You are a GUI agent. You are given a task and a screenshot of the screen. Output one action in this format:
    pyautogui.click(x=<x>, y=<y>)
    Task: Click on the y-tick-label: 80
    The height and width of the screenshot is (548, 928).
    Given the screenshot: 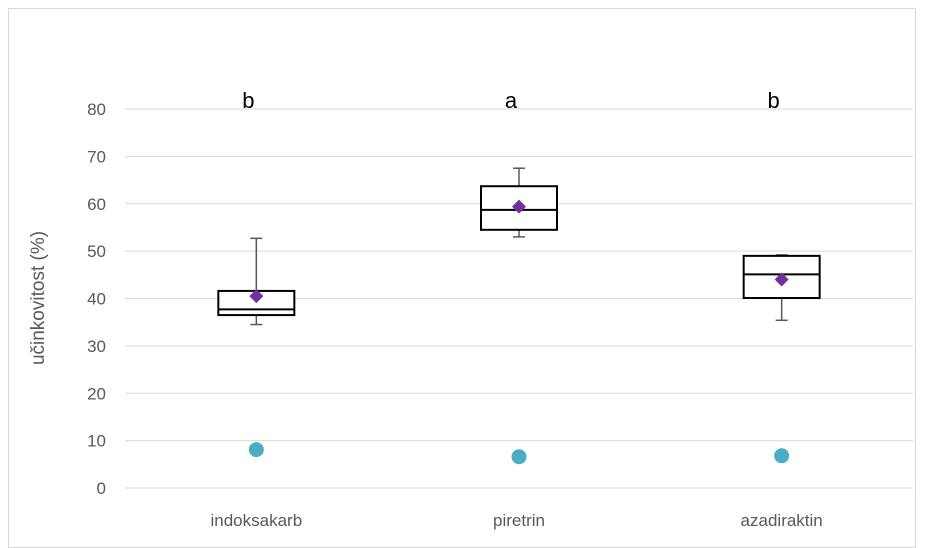 What is the action you would take?
    pyautogui.click(x=96, y=109)
    